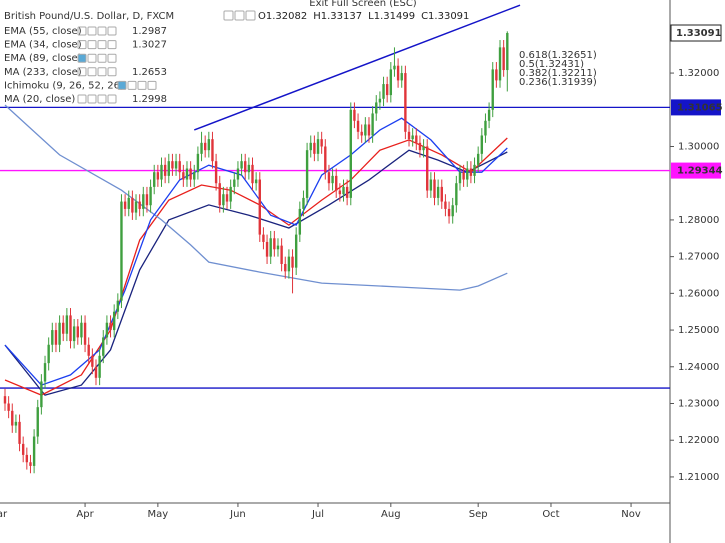 The height and width of the screenshot is (543, 725). I want to click on legend-name: EMA (89, close), so click(43, 58).